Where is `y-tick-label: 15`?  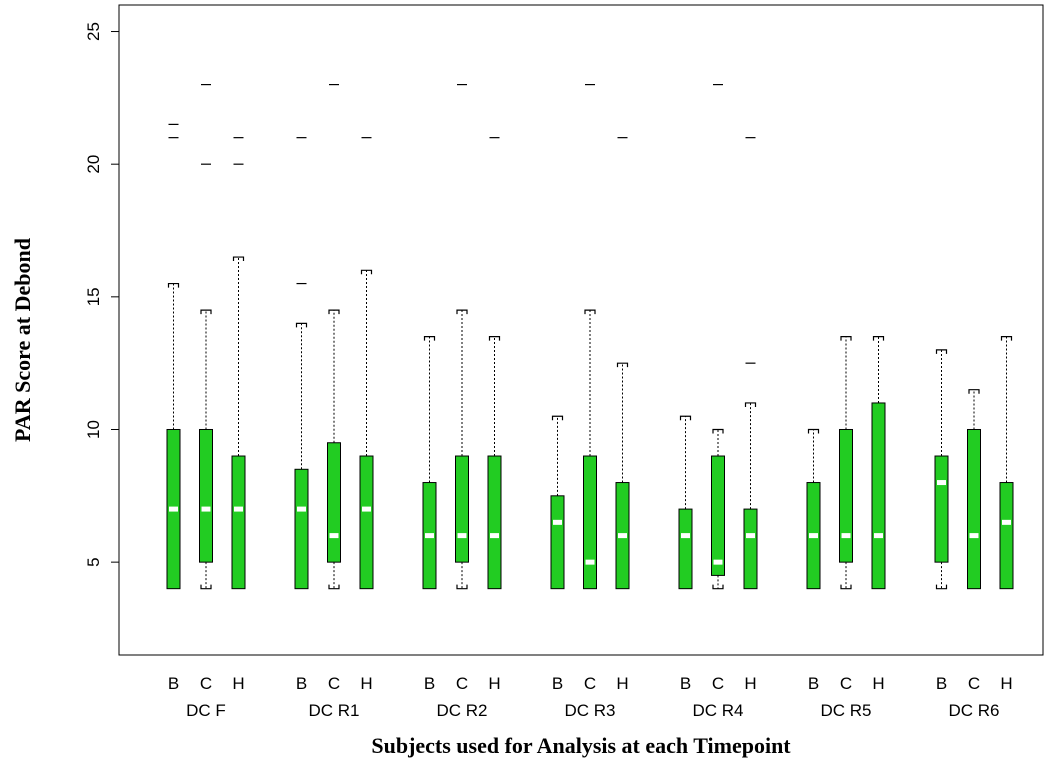 y-tick-label: 15 is located at coordinates (93, 296).